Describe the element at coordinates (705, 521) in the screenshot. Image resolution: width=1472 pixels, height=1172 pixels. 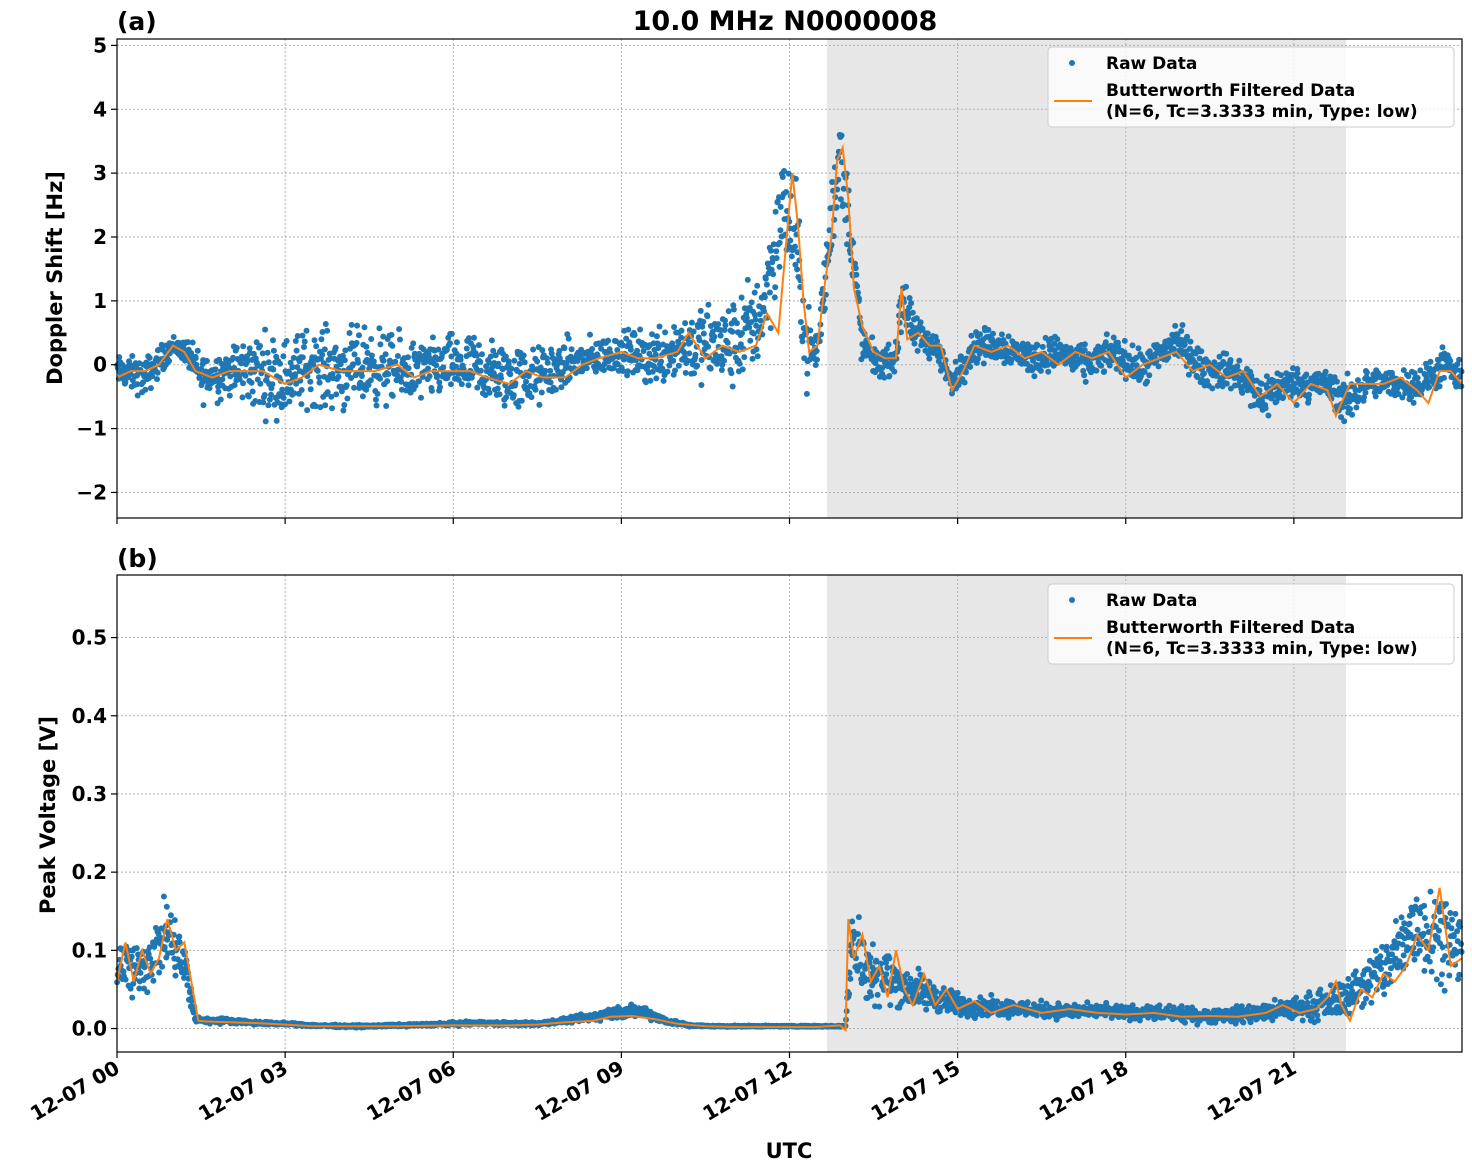
I see `panel-a-xticks` at that location.